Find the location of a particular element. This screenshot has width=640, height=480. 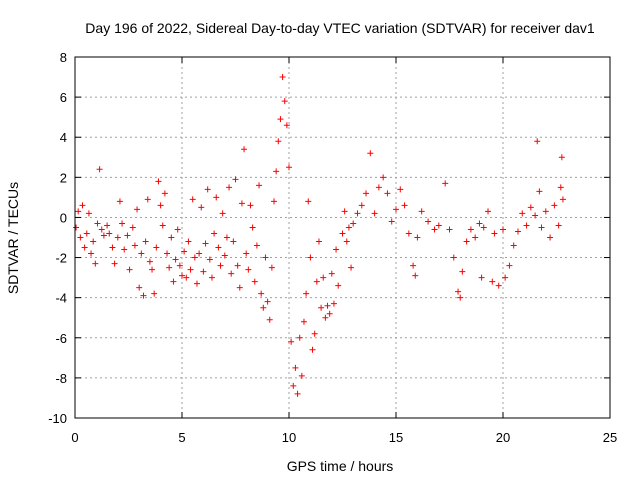

x-tick-label: 15 is located at coordinates (396, 437).